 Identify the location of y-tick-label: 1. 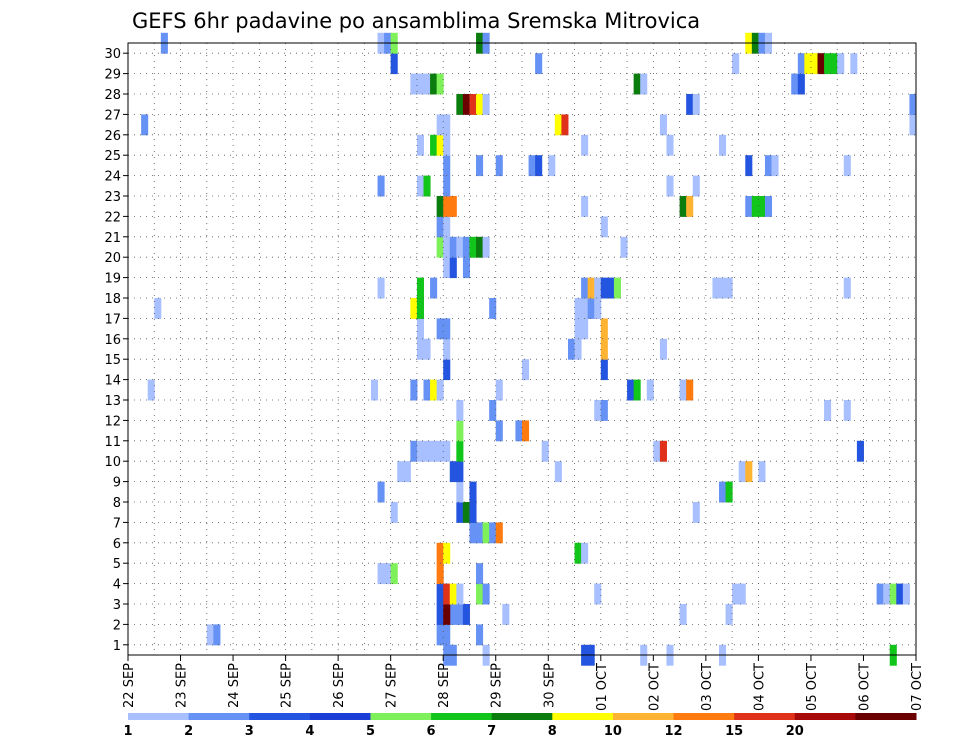
(117, 646).